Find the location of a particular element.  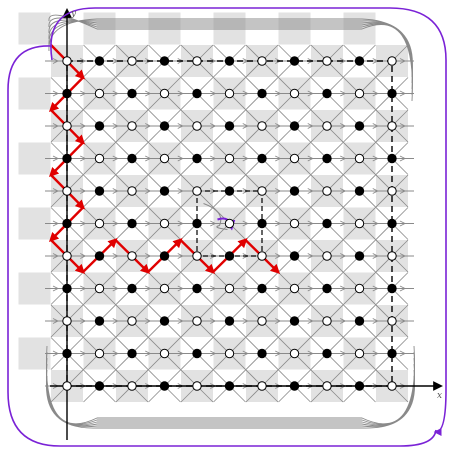

wrap-curve-top is located at coordinates (230, 45).